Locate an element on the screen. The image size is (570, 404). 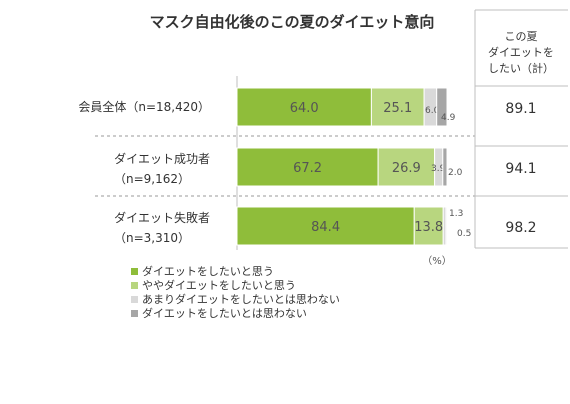
data-label: 2.0 is located at coordinates (455, 173).